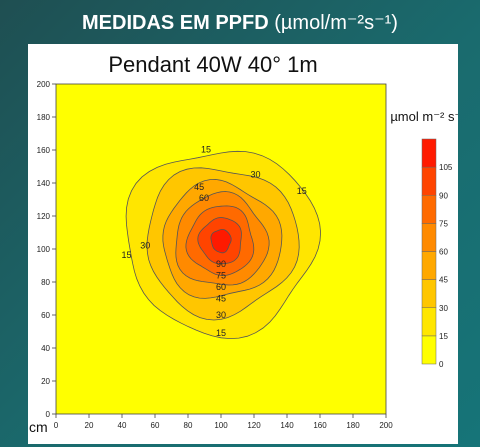  I want to click on x-tick-label: 20, so click(89, 425).